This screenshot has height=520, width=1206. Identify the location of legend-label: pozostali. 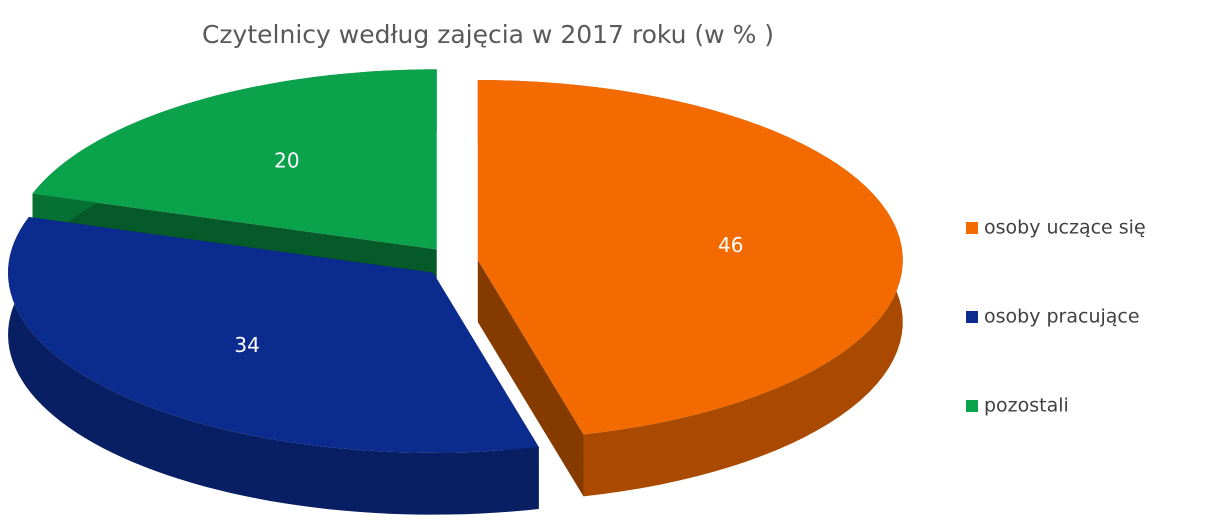
(1026, 406).